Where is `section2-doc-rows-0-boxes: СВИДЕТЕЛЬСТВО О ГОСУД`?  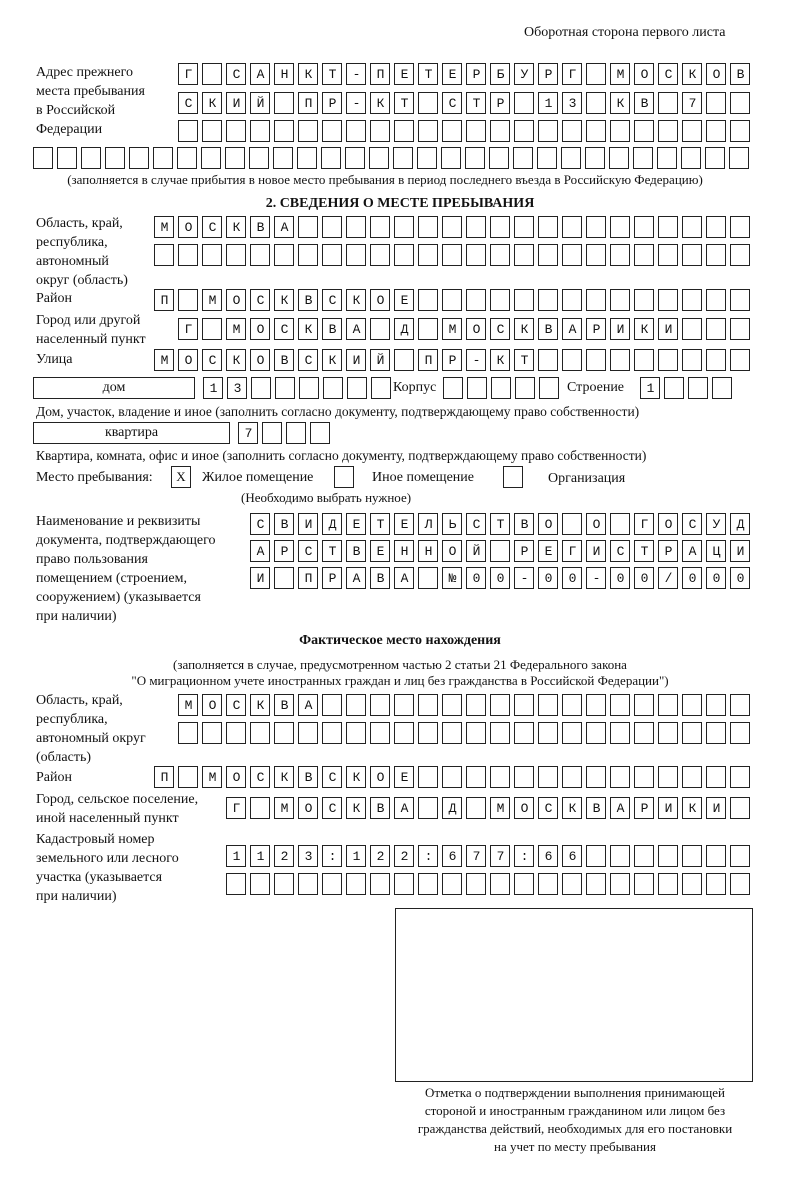
section2-doc-rows-0-boxes: СВИДЕТЕЛЬСТВО О ГОСУД is located at coordinates (500, 524).